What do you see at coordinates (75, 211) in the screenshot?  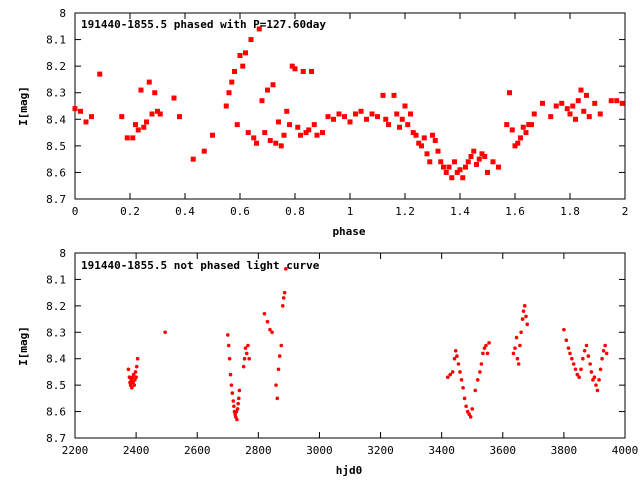 I see `phased-x-tick-label: 0` at bounding box center [75, 211].